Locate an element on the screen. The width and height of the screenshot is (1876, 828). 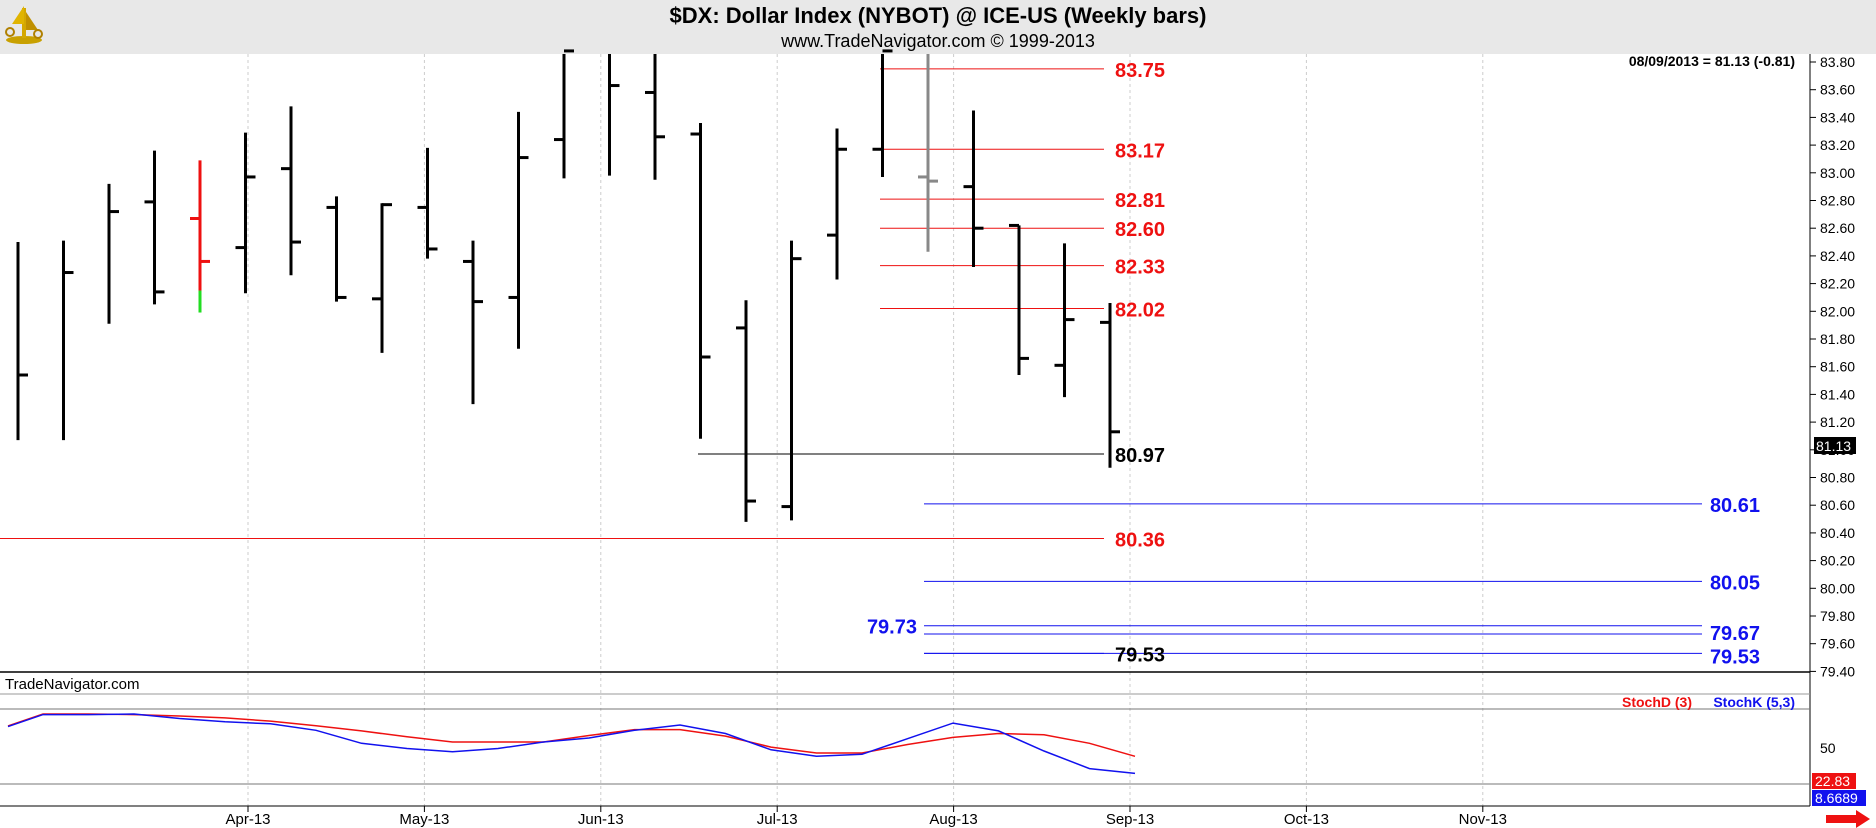
level-label: 82.33 is located at coordinates (1140, 268).